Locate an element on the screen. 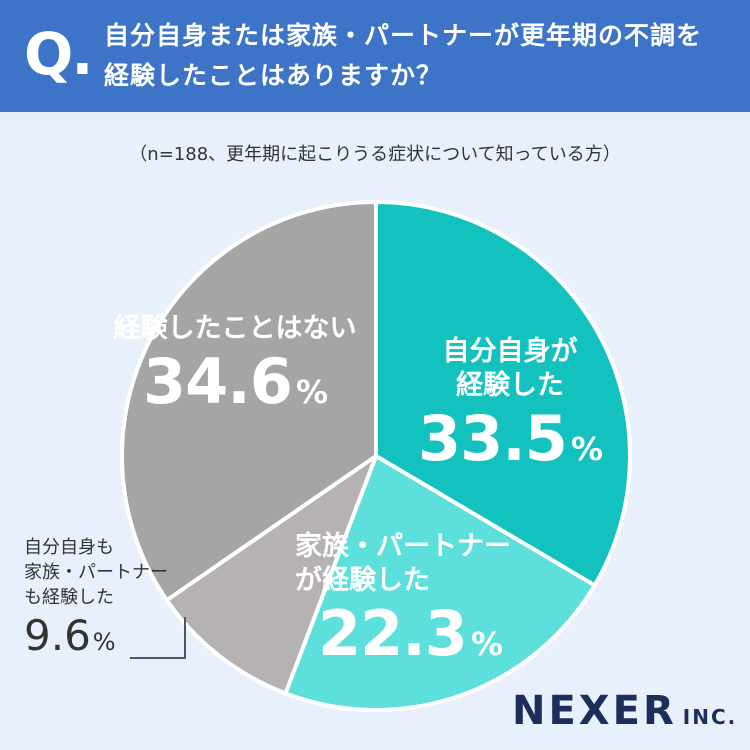 The height and width of the screenshot is (750, 750). pie-slice-family is located at coordinates (440, 583).